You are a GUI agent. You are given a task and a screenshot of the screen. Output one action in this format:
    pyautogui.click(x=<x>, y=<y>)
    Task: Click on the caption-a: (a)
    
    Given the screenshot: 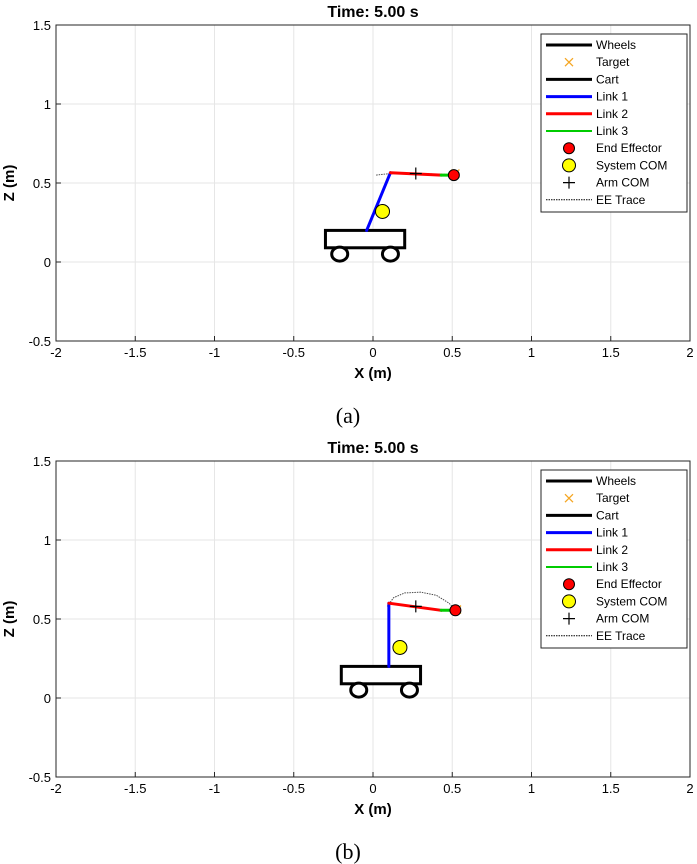 What is the action you would take?
    pyautogui.click(x=348, y=415)
    